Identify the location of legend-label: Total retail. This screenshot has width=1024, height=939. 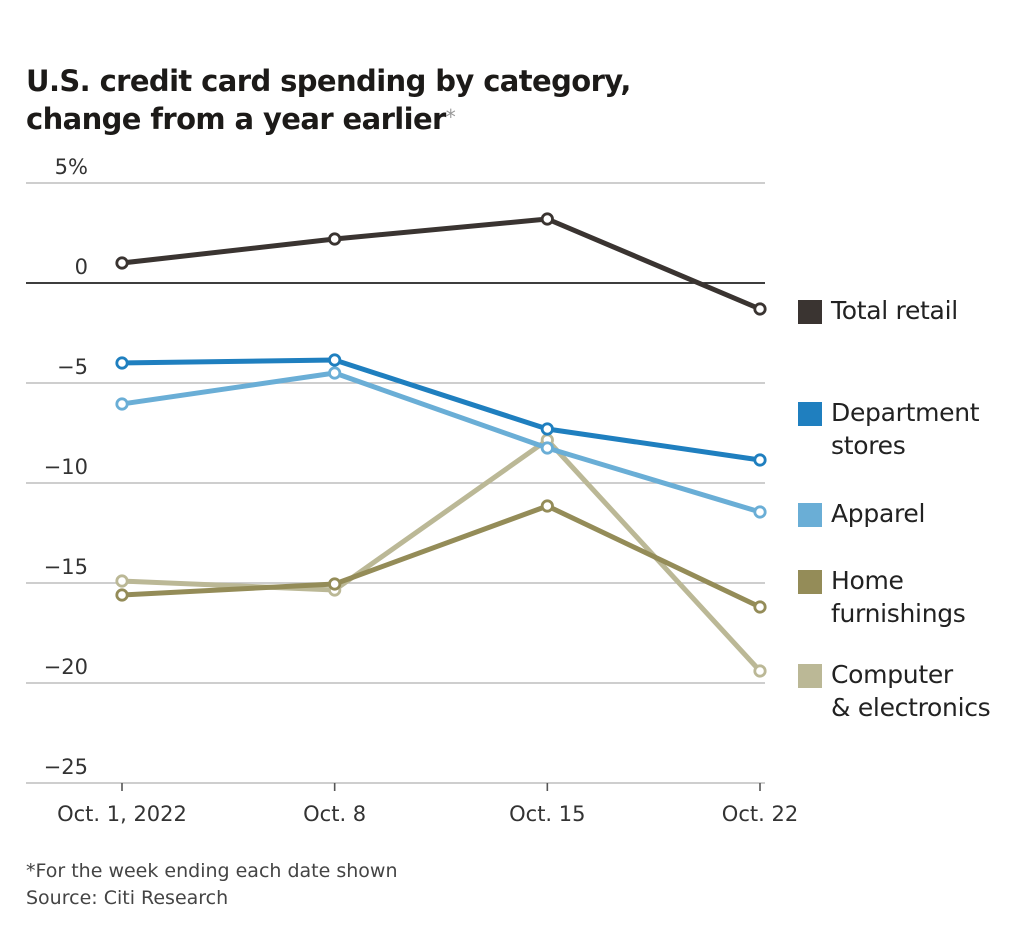
(894, 310).